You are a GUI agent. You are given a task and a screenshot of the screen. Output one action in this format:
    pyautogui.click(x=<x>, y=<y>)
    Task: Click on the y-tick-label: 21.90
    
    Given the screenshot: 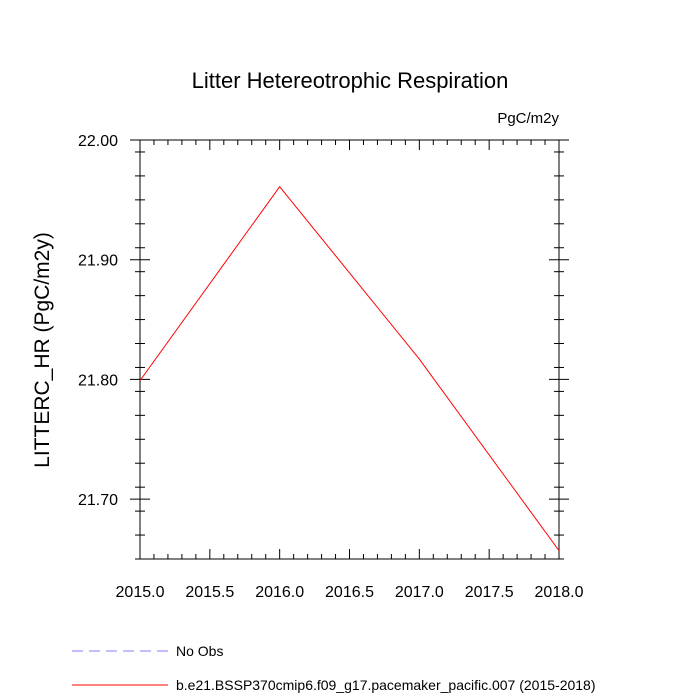 What is the action you would take?
    pyautogui.click(x=98, y=261)
    